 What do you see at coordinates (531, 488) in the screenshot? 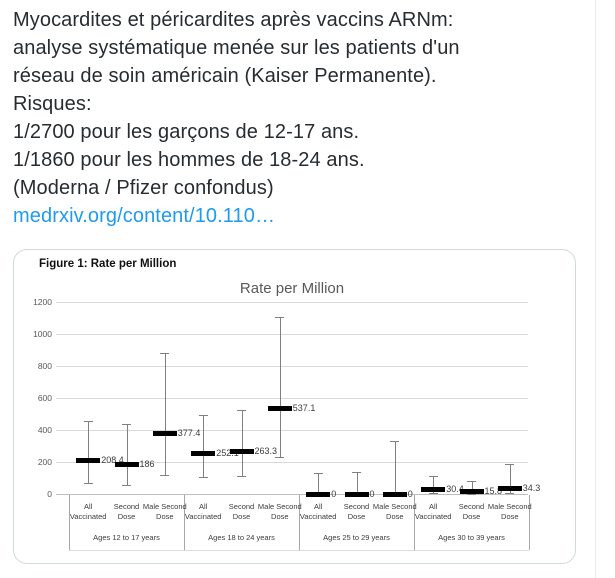
I see `rate-value-label: 34.3` at bounding box center [531, 488].